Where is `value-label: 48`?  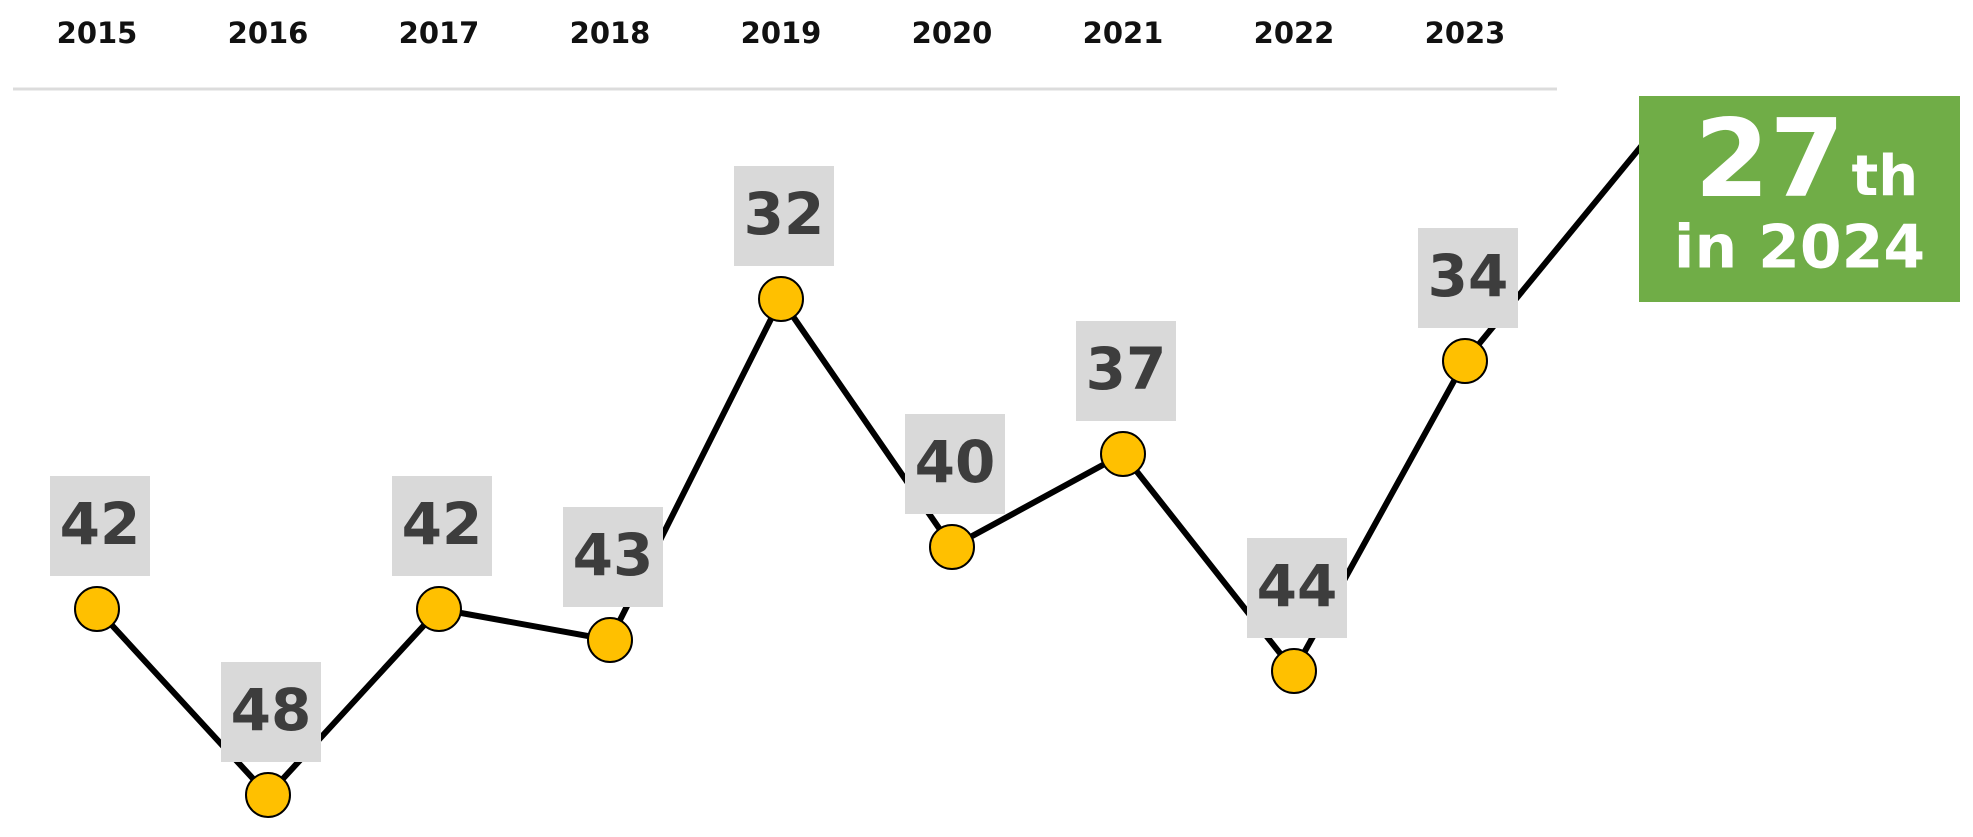 value-label: 48 is located at coordinates (271, 710).